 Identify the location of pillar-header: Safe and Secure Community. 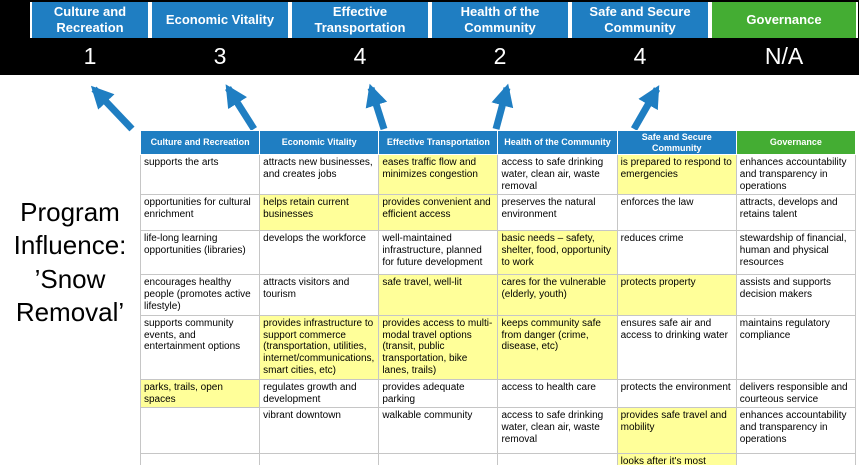
(640, 20).